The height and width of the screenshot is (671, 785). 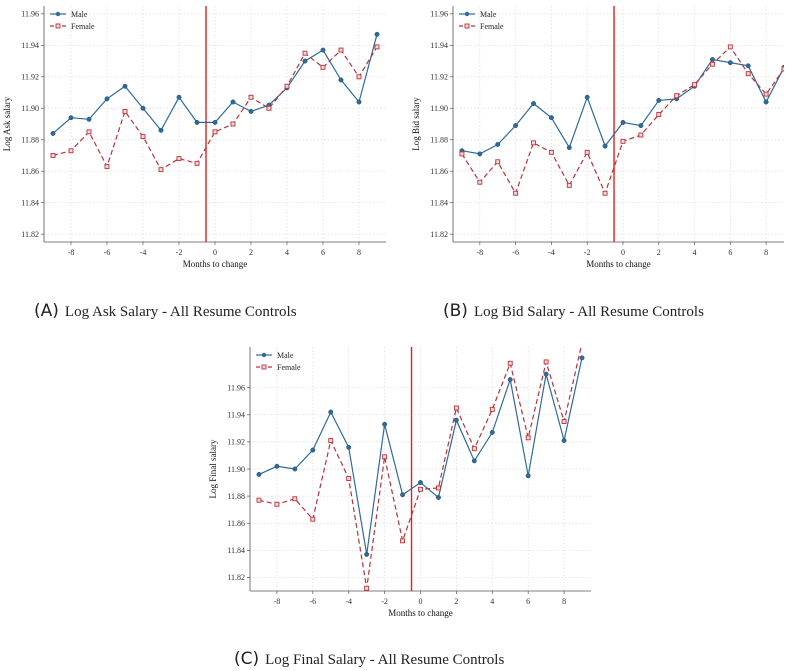 I want to click on y-axis-title: Log Ask salary, so click(x=7, y=123).